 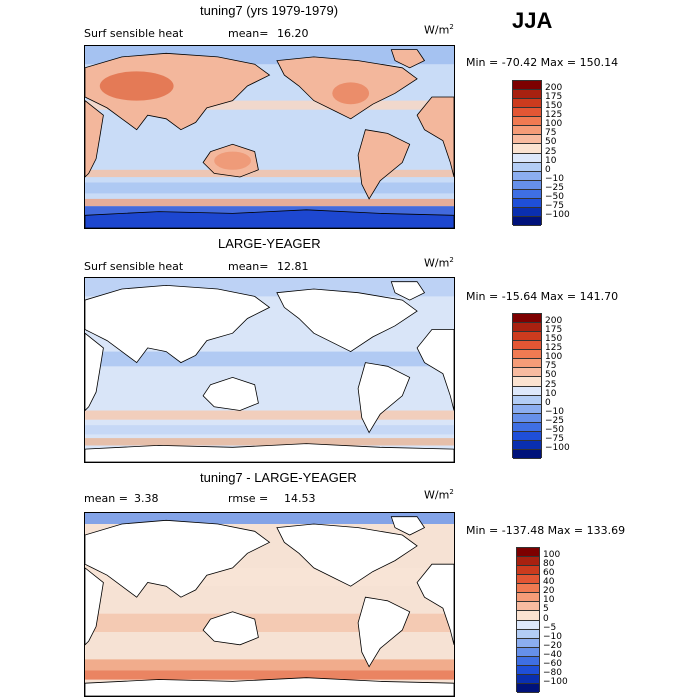 I want to click on colorbar-level-label: −40, so click(x=552, y=654).